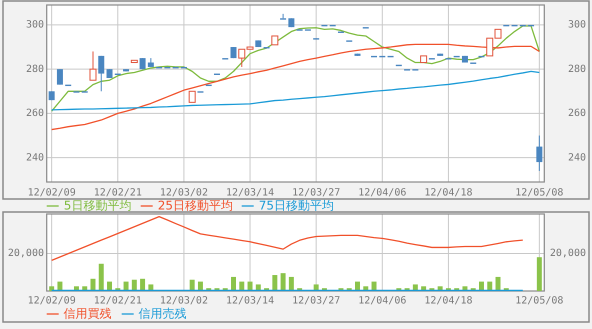  Describe the element at coordinates (195, 205) in the screenshot. I see `legend-label: 25日移動平均` at that location.